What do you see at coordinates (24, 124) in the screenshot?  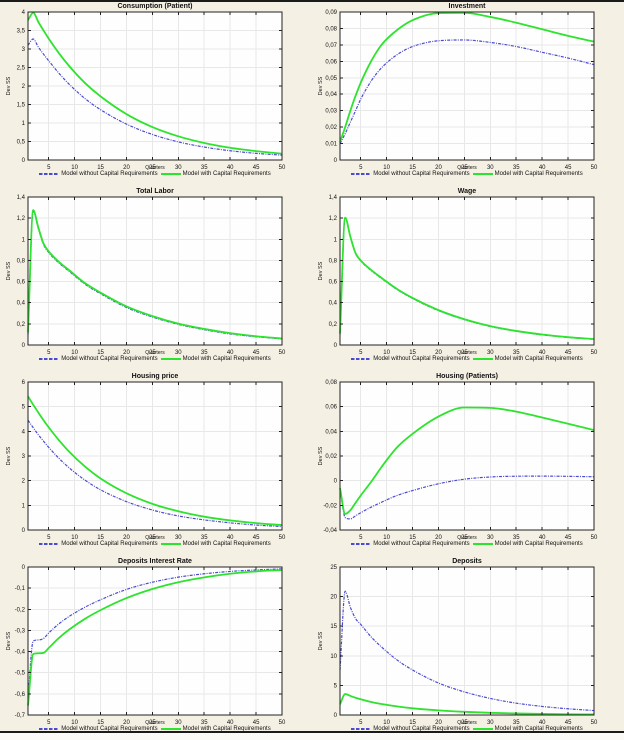 I see `svg-text: 1` at bounding box center [24, 124].